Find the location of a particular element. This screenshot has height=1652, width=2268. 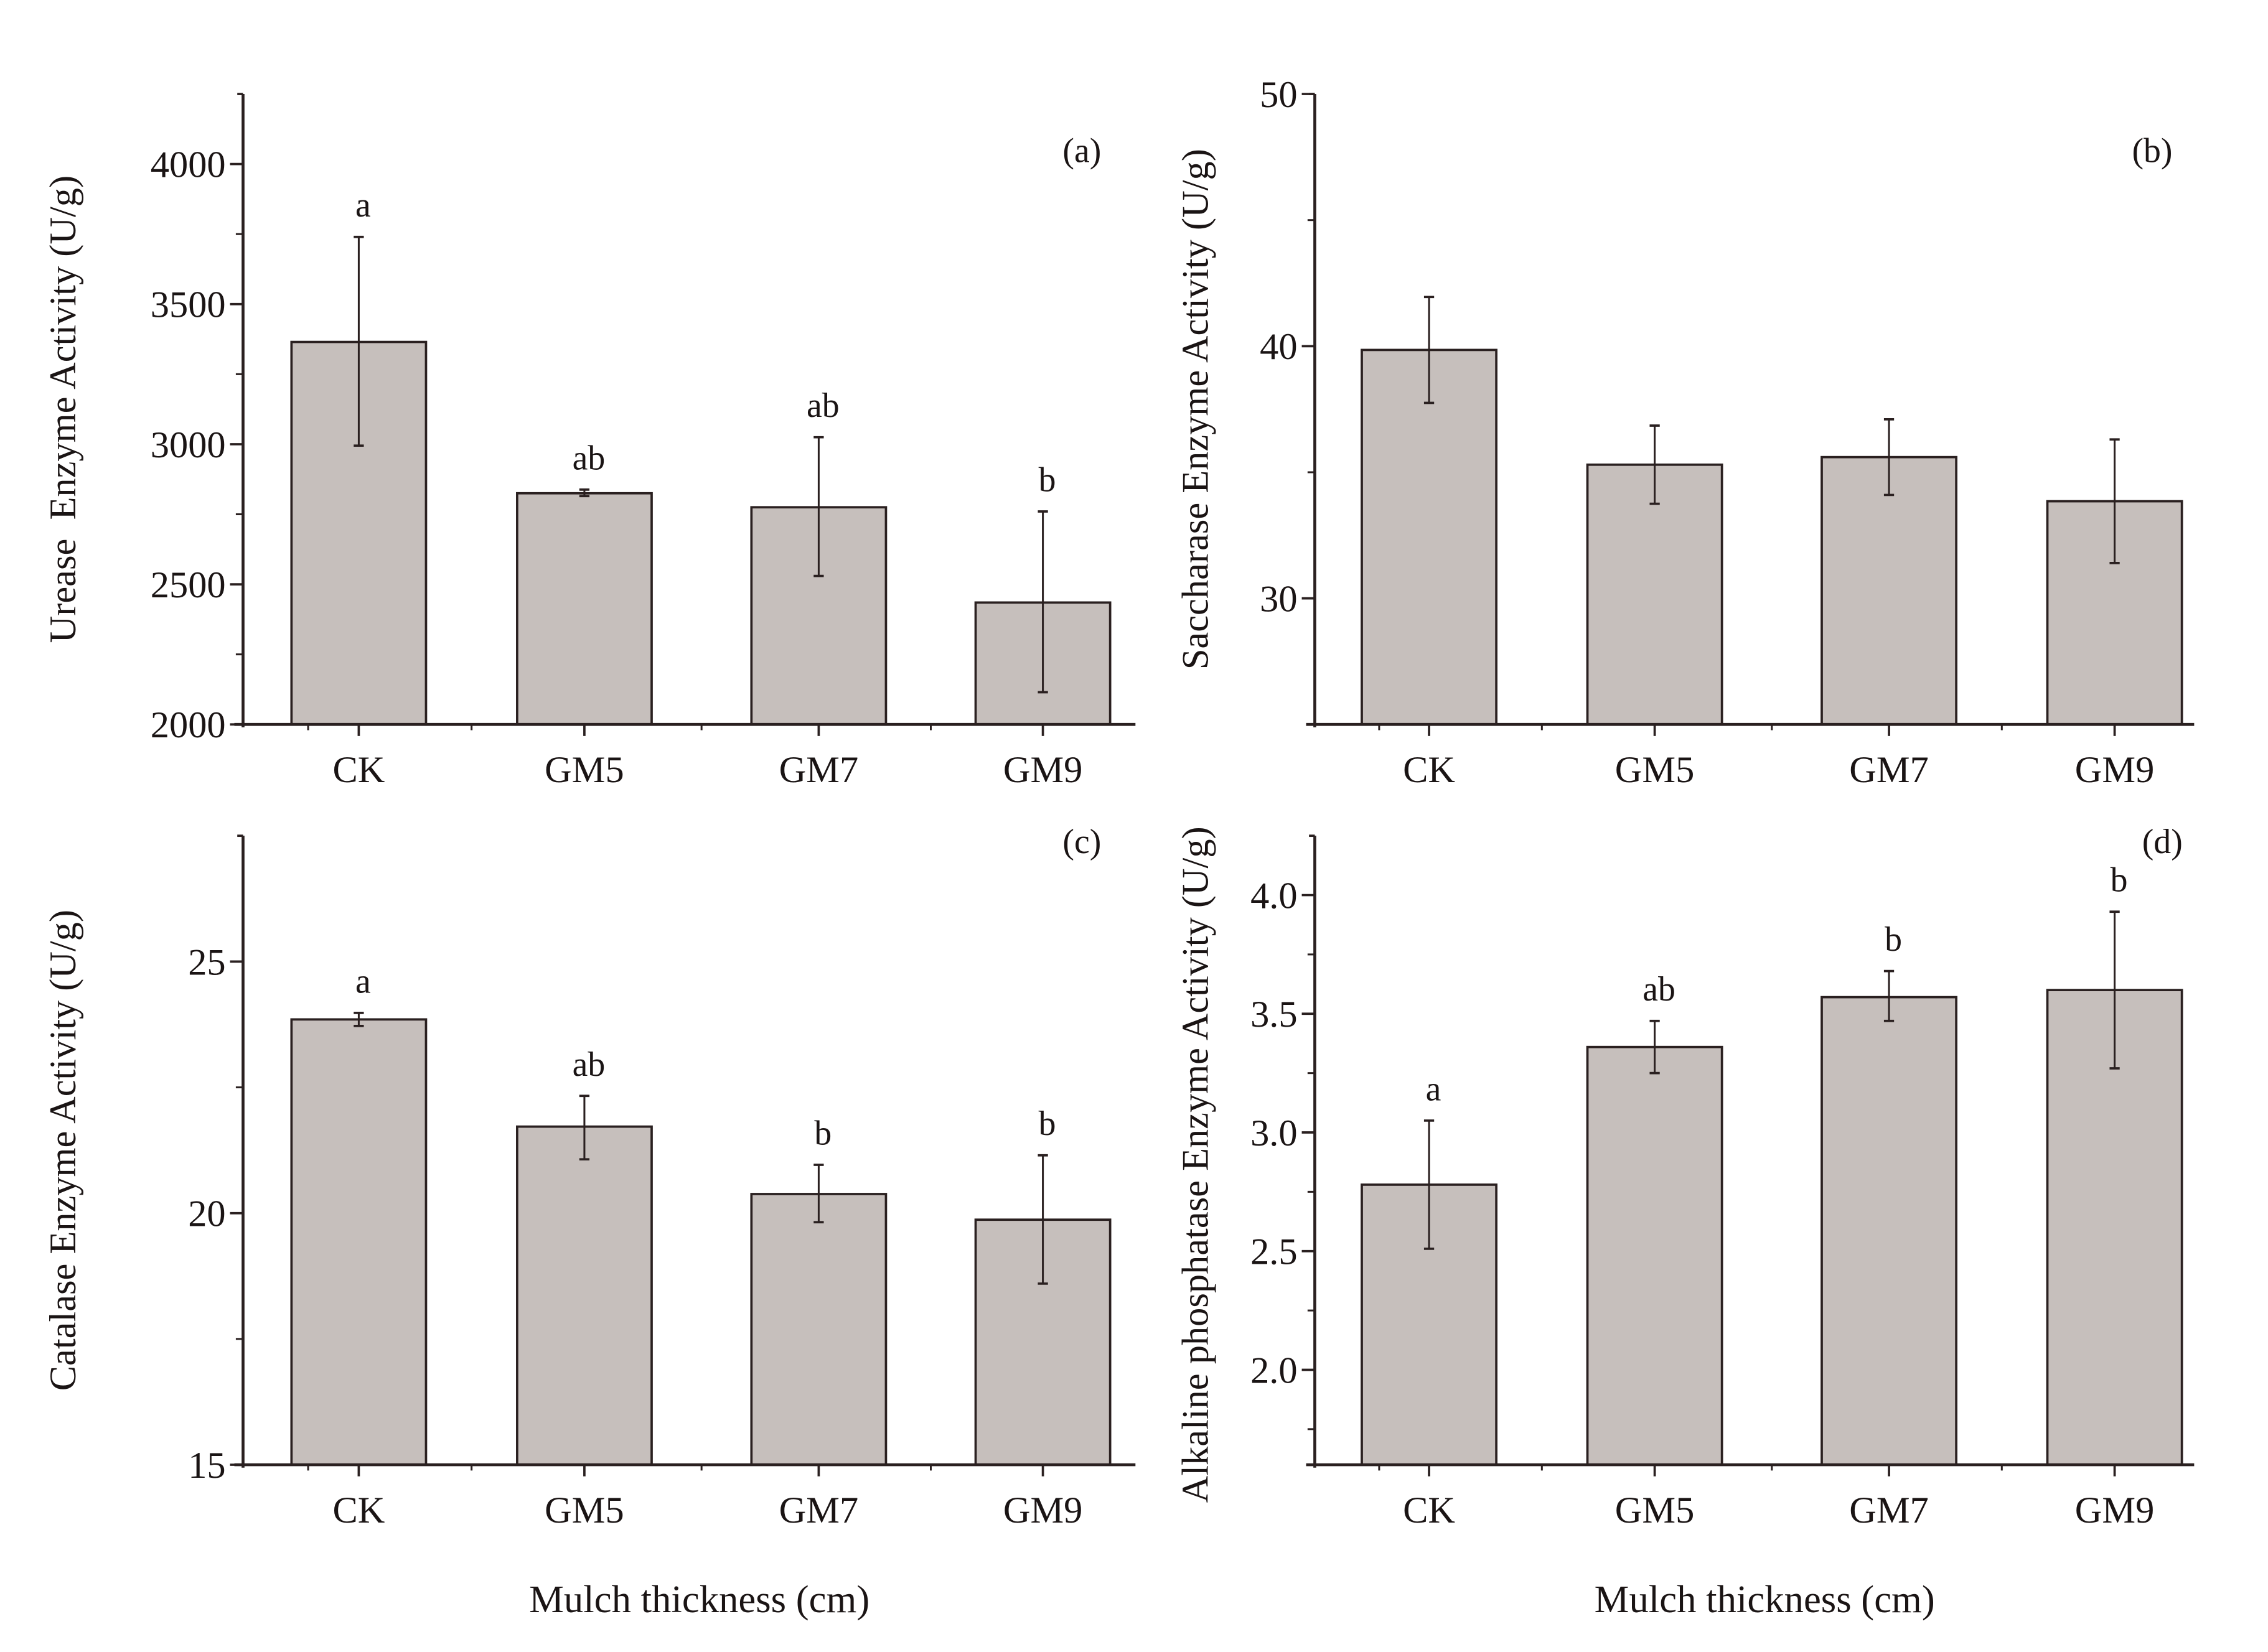

y-tick-label: 50 is located at coordinates (1279, 95).